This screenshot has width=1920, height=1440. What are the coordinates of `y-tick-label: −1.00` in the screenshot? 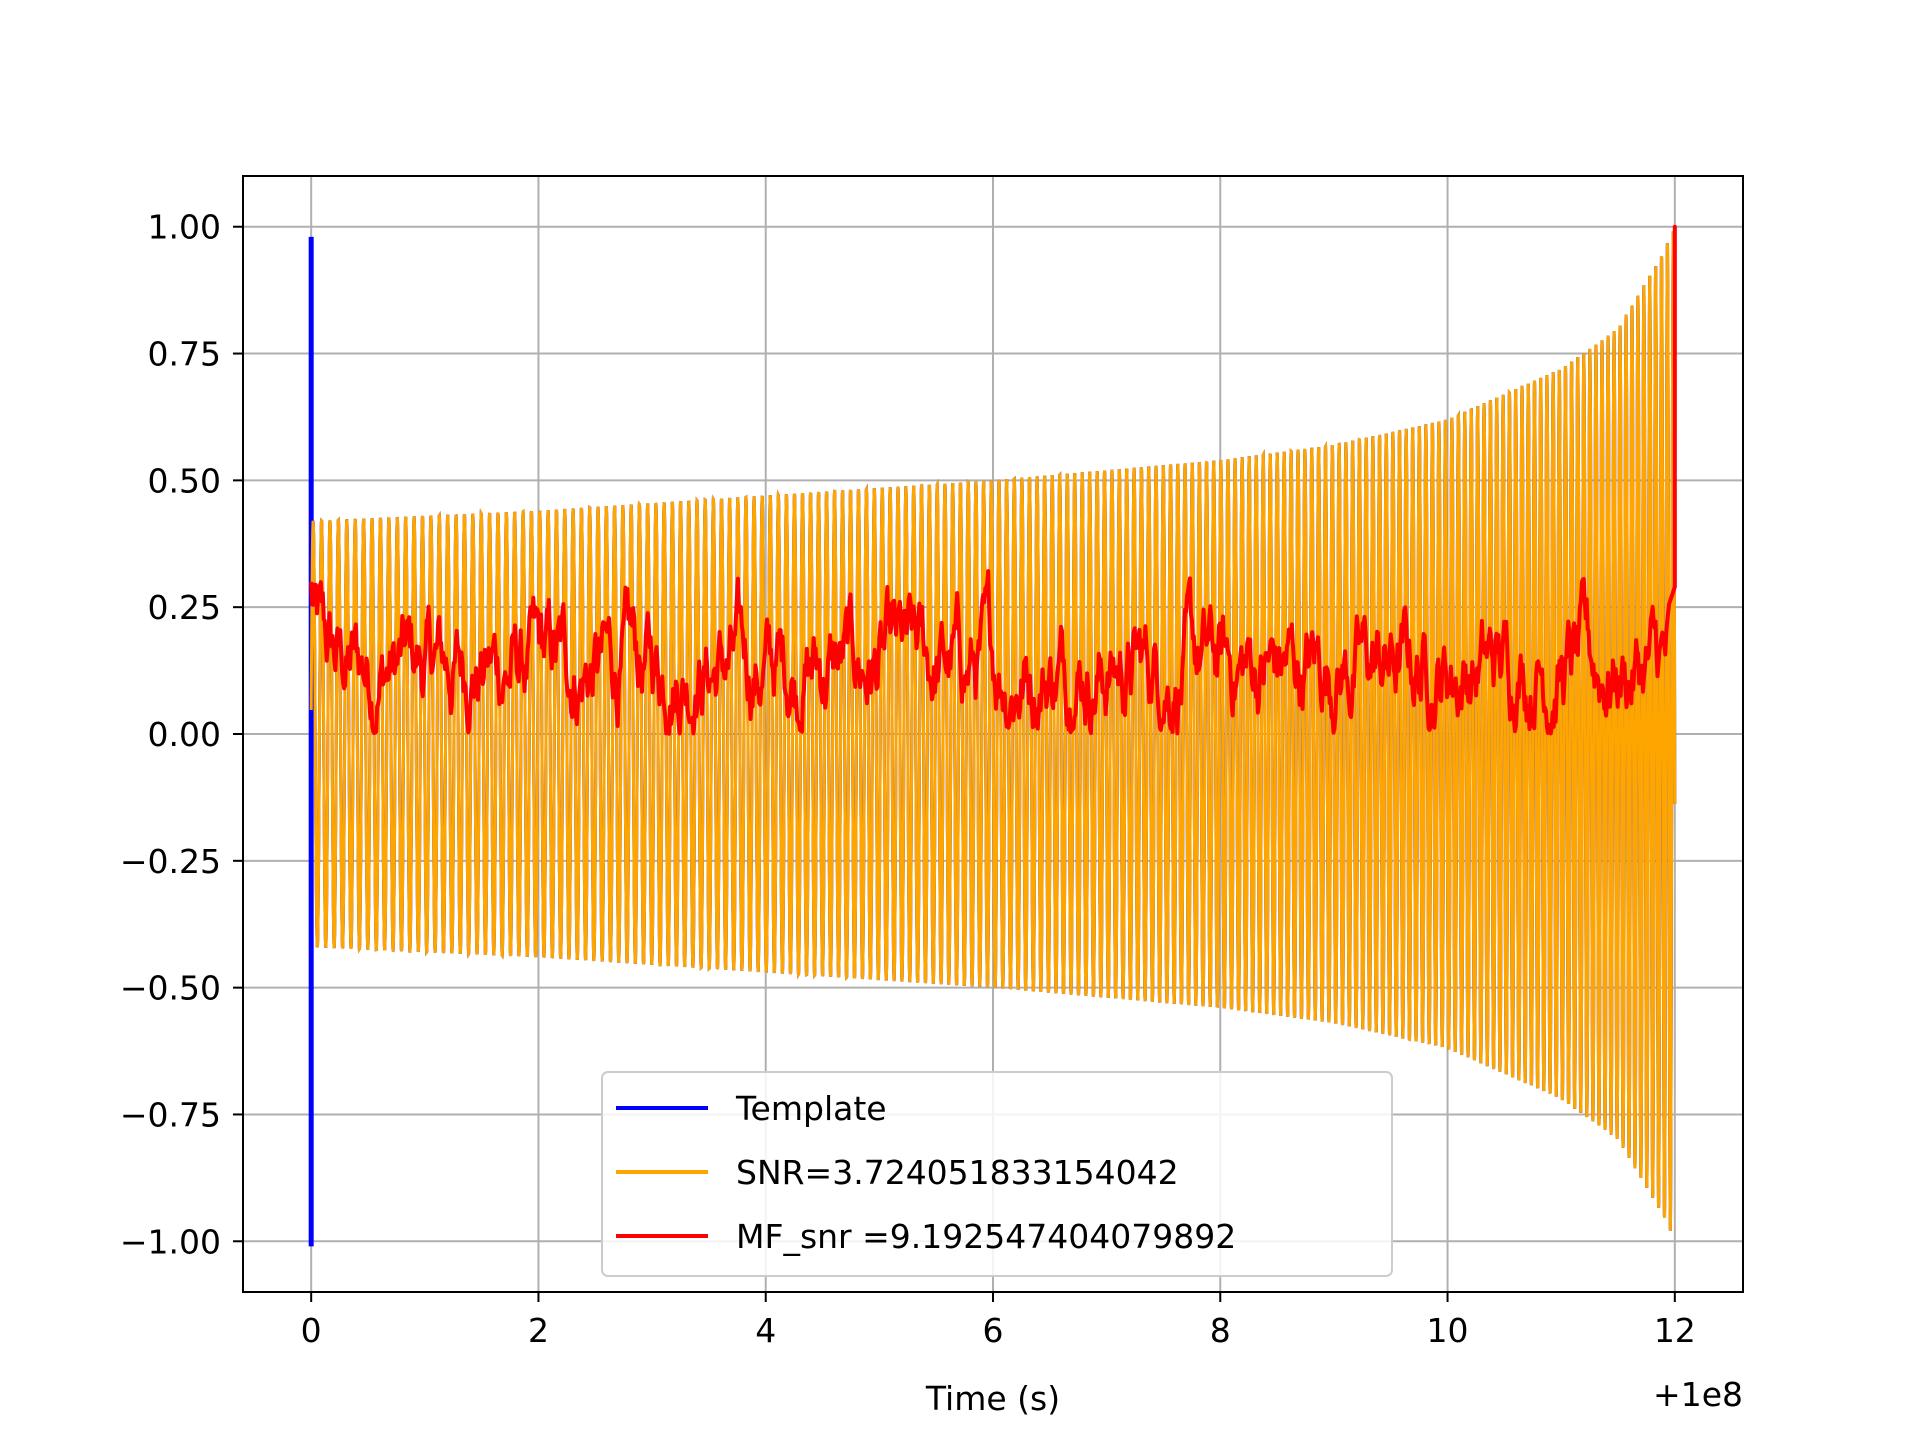 It's located at (170, 1241).